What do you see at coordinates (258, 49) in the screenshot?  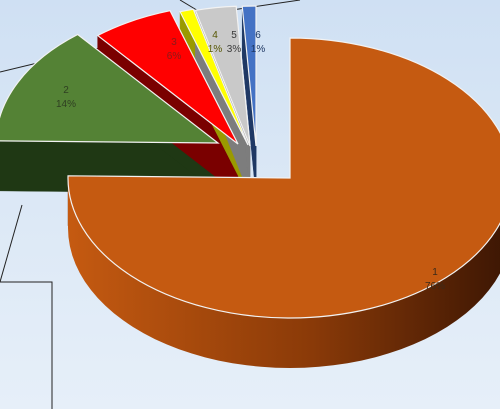 I see `slice-percent-6: 1%` at bounding box center [258, 49].